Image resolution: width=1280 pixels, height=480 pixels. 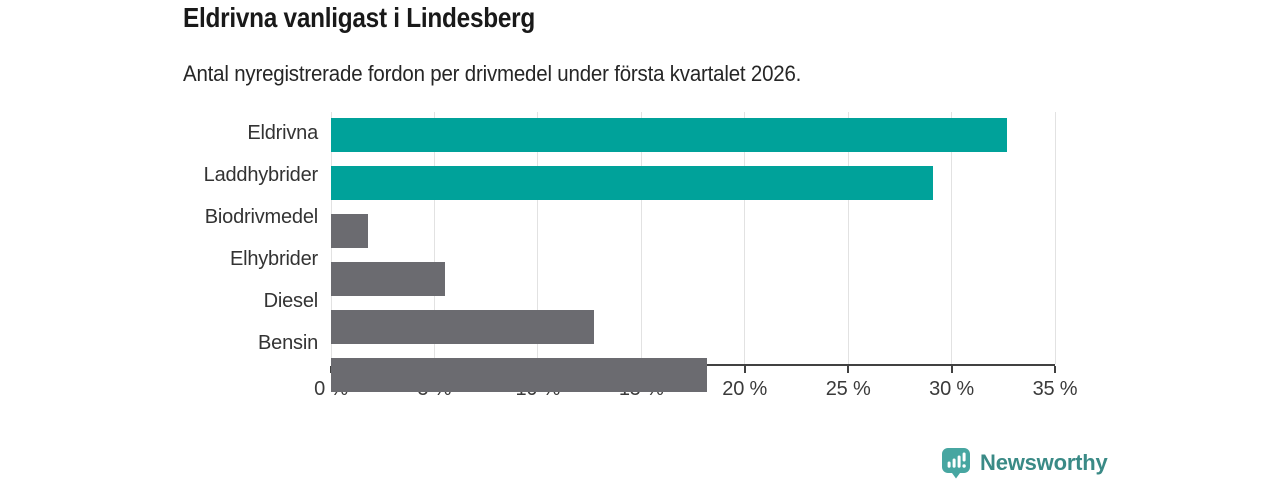 I want to click on bar-biodrivmedel, so click(x=350, y=231).